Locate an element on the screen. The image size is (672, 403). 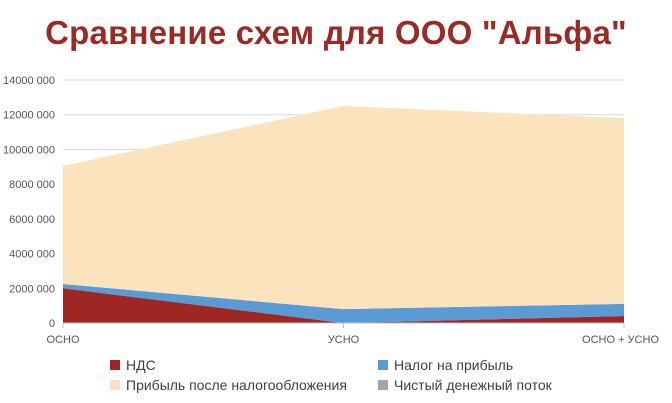
legend-swatch-profit-tax is located at coordinates (383, 365).